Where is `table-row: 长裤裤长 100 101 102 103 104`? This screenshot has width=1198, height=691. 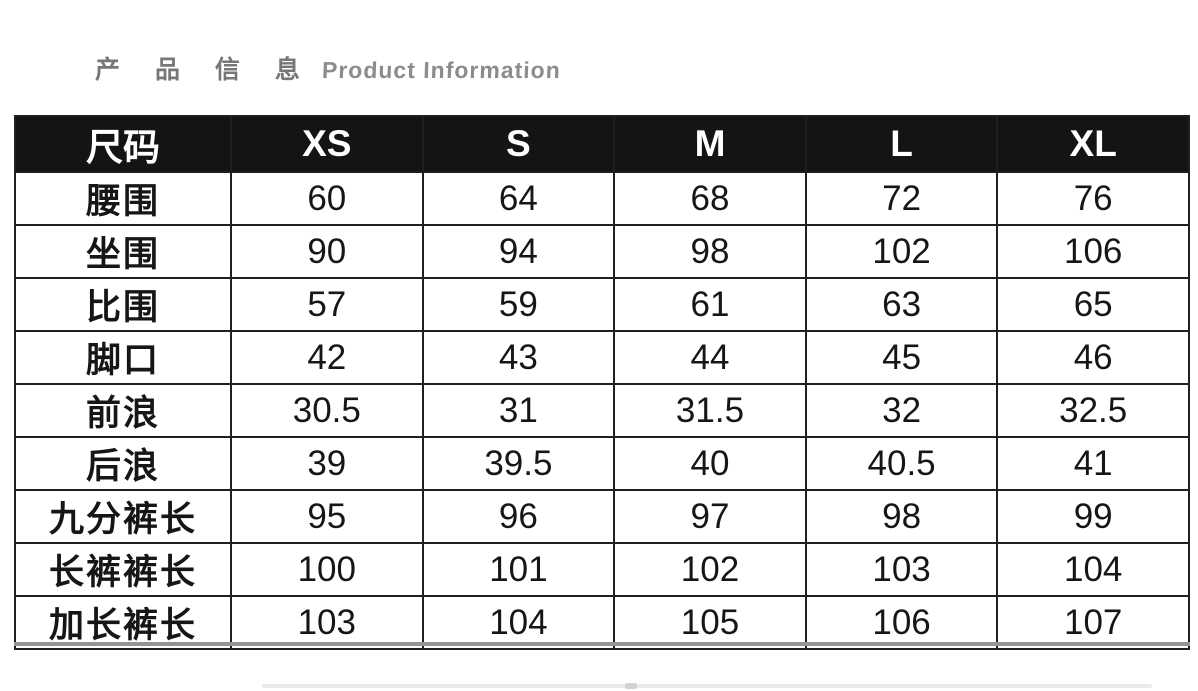
table-row: 长裤裤长 100 101 102 103 104 is located at coordinates (602, 569).